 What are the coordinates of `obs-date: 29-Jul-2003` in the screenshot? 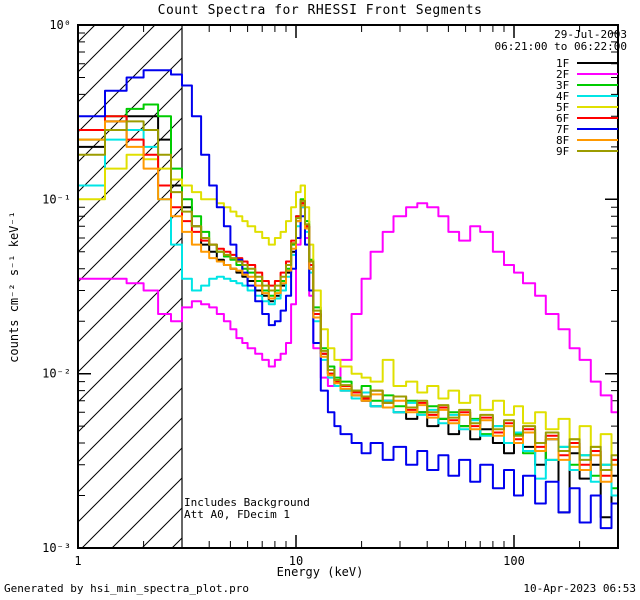 It's located at (590, 34).